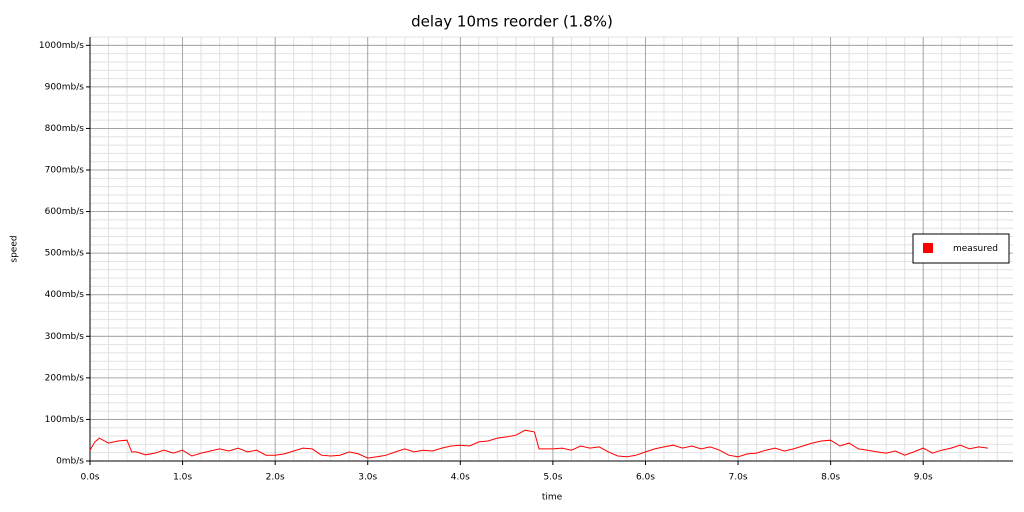 Image resolution: width=1024 pixels, height=512 pixels. What do you see at coordinates (15, 248) in the screenshot?
I see `y-axis-label: speed` at bounding box center [15, 248].